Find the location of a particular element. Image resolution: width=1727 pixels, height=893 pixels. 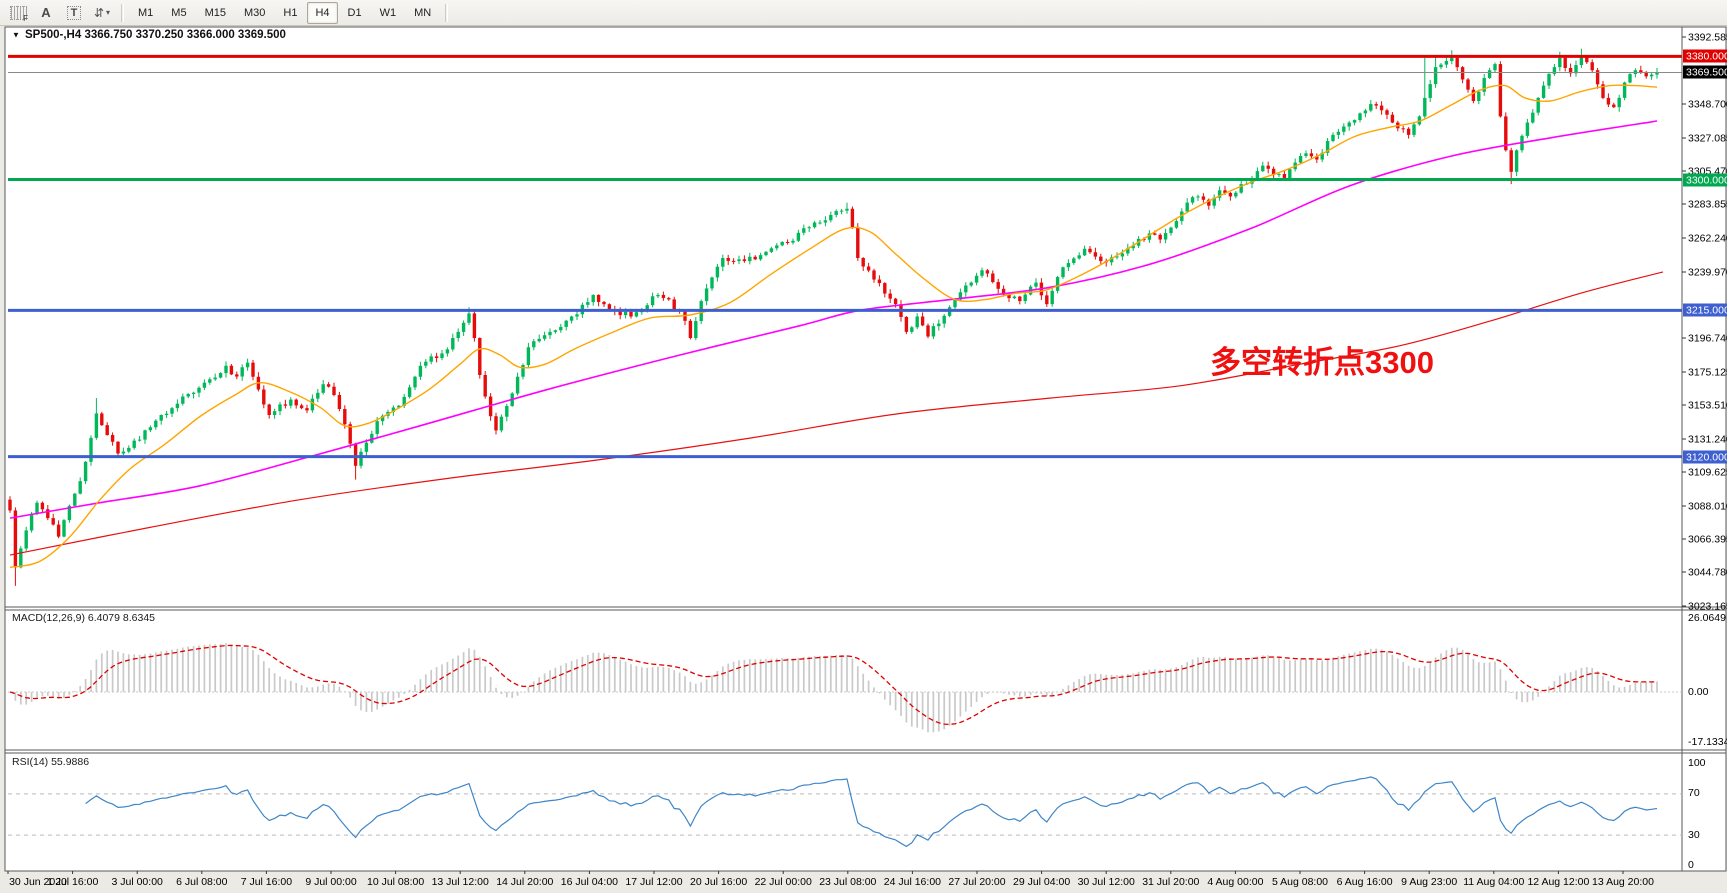

svg-text: 3283.855 is located at coordinates (1707, 205).